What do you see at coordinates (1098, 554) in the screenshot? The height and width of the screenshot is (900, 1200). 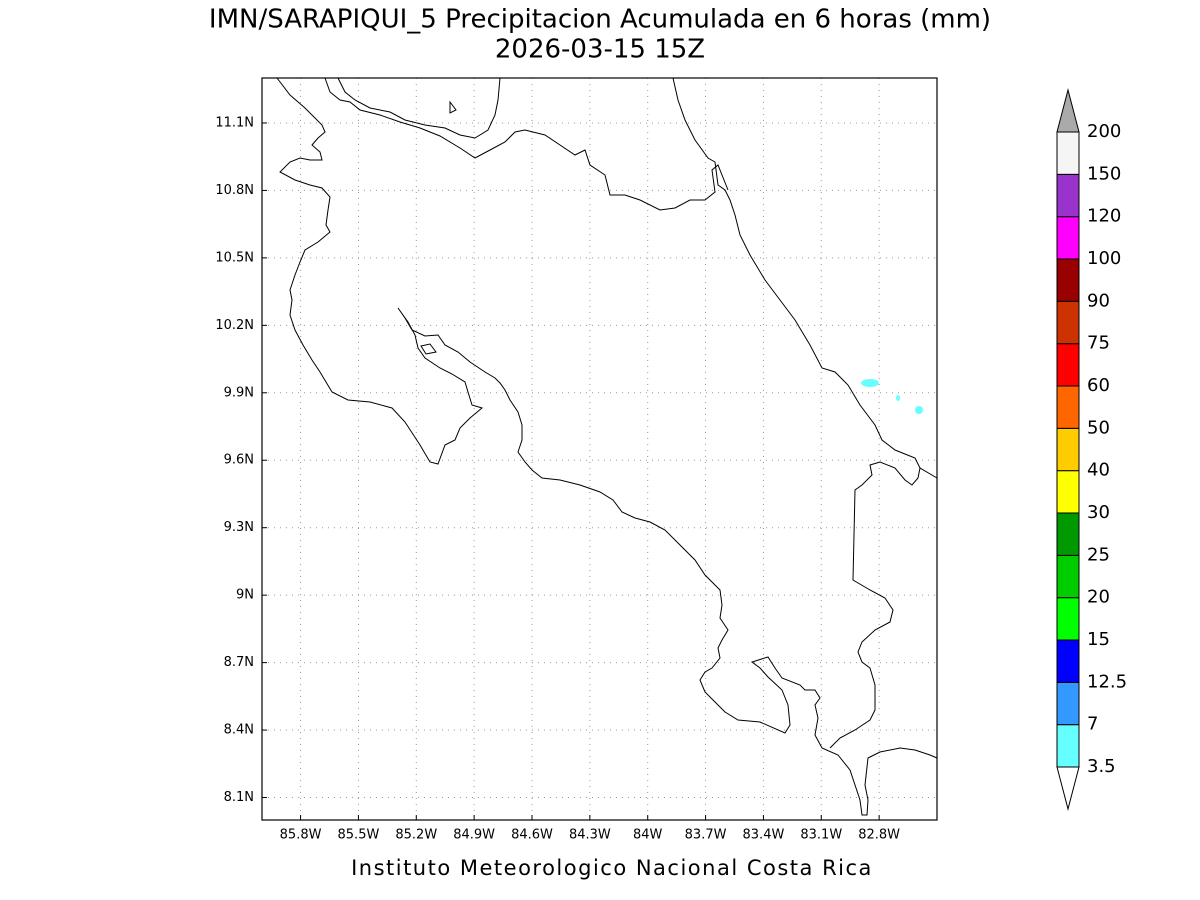 I see `colorbar-label: 25` at bounding box center [1098, 554].